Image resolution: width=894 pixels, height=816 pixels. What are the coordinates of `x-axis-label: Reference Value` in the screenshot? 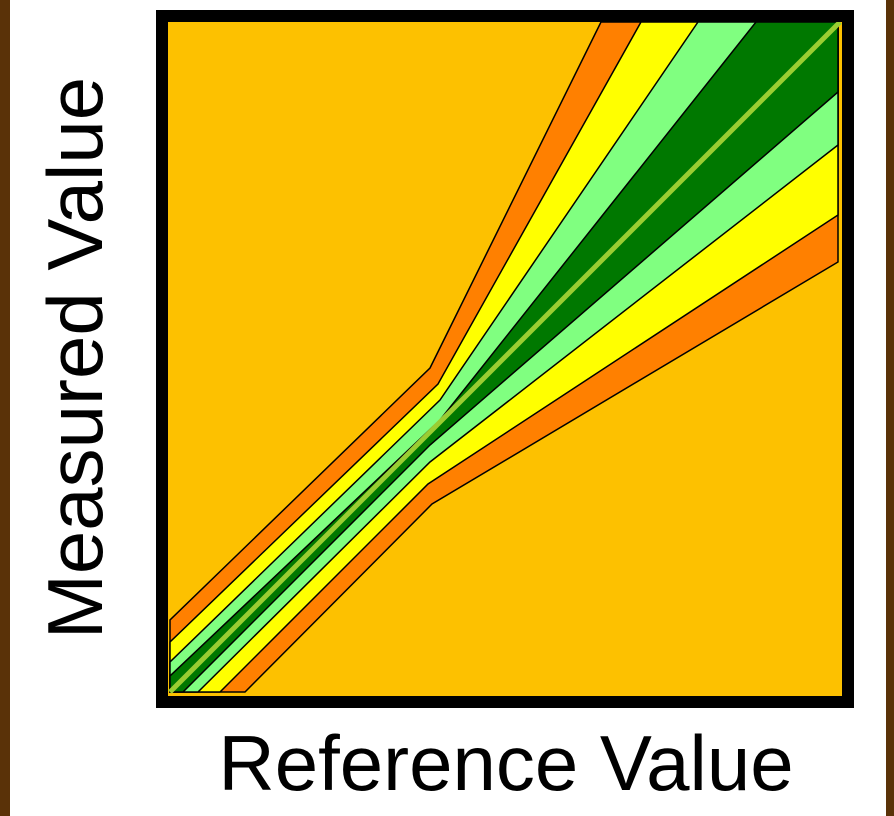 It's located at (505, 763).